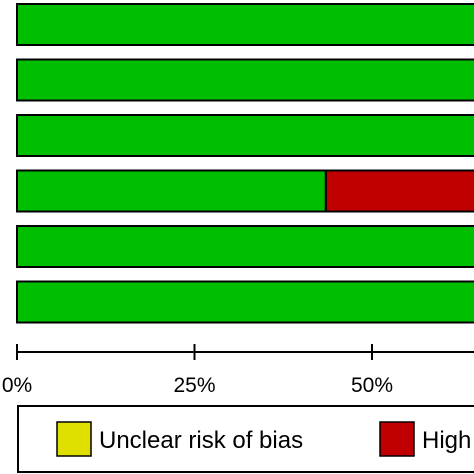  I want to click on legend-swatch-high, so click(397, 439).